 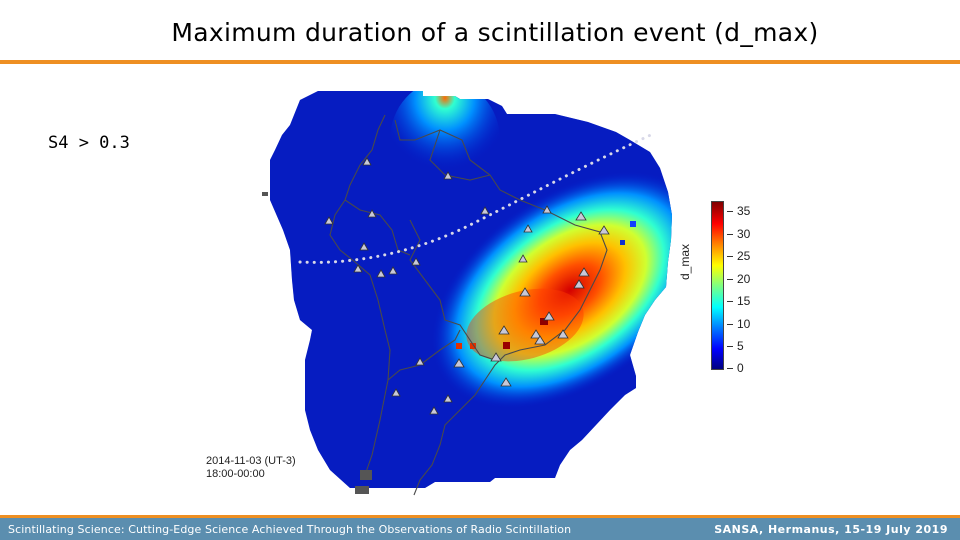 I want to click on colorbar-label: 10, so click(x=744, y=324).